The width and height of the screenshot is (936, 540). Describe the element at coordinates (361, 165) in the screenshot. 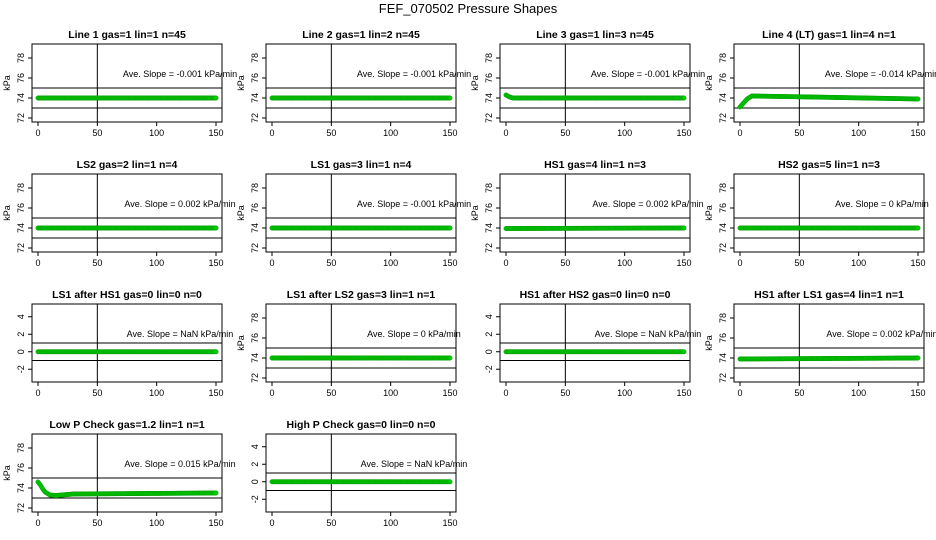

I see `chart-title: LS1 gas=3 lin=1 n=4` at that location.